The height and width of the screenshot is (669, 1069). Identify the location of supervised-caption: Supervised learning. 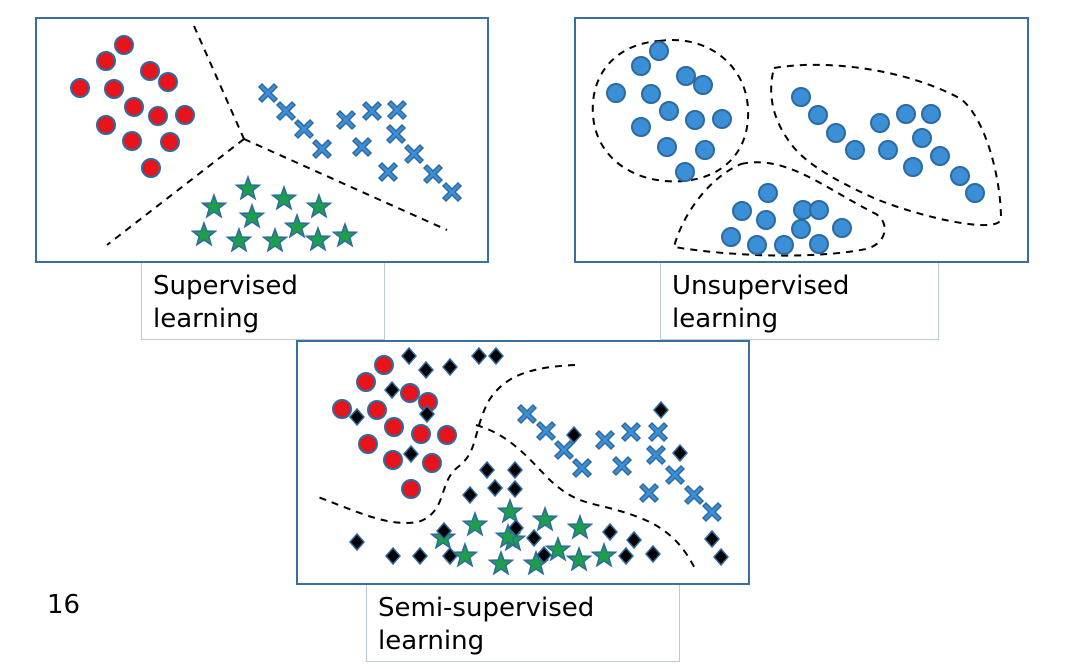
(263, 301).